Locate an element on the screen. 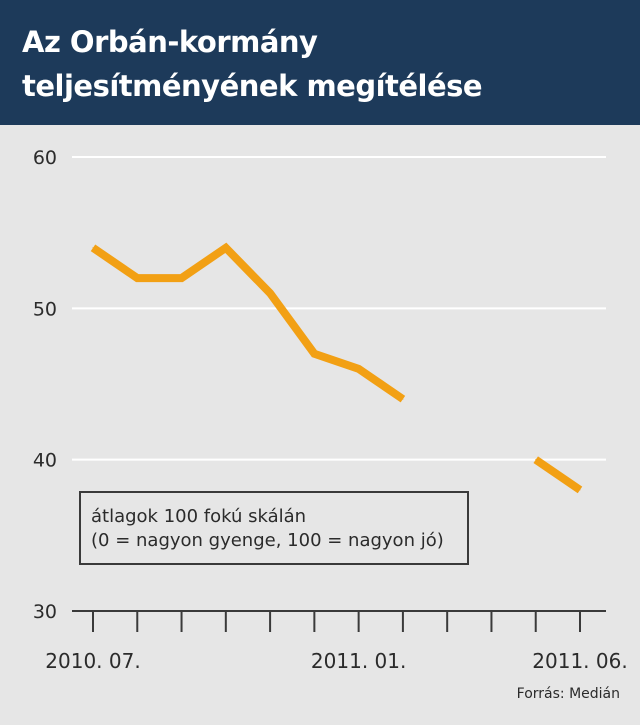 This screenshot has width=640, height=725. x-tick-label-2: 2011. 06. is located at coordinates (579, 661).